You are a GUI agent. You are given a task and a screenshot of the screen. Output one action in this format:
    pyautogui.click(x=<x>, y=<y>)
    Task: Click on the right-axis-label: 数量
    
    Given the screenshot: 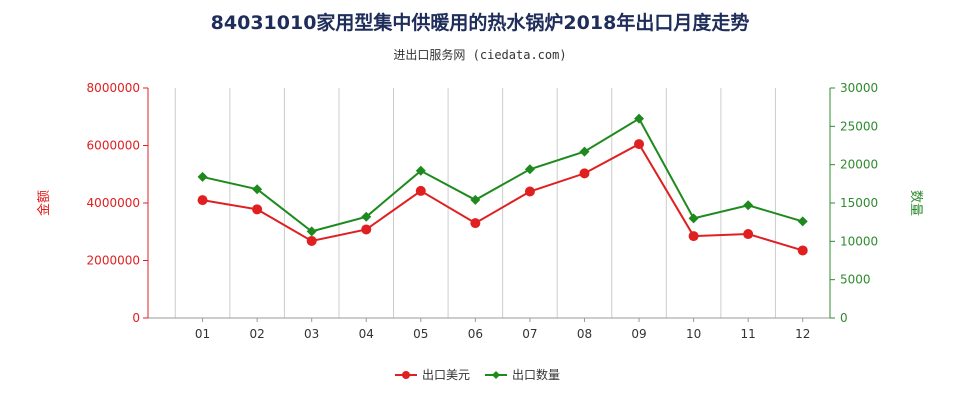 What is the action you would take?
    pyautogui.click(x=915, y=203)
    